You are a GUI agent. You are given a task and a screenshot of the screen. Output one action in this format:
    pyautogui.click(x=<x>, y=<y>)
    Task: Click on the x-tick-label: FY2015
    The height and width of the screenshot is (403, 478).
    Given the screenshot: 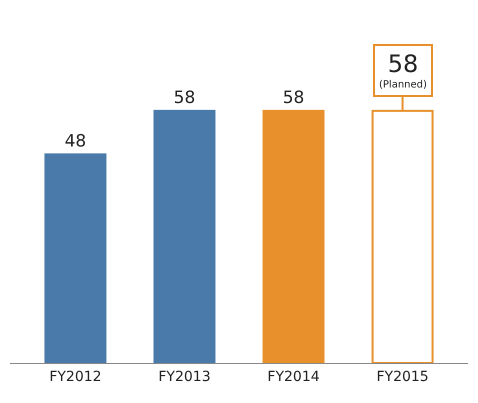 What is the action you would take?
    pyautogui.click(x=402, y=376)
    